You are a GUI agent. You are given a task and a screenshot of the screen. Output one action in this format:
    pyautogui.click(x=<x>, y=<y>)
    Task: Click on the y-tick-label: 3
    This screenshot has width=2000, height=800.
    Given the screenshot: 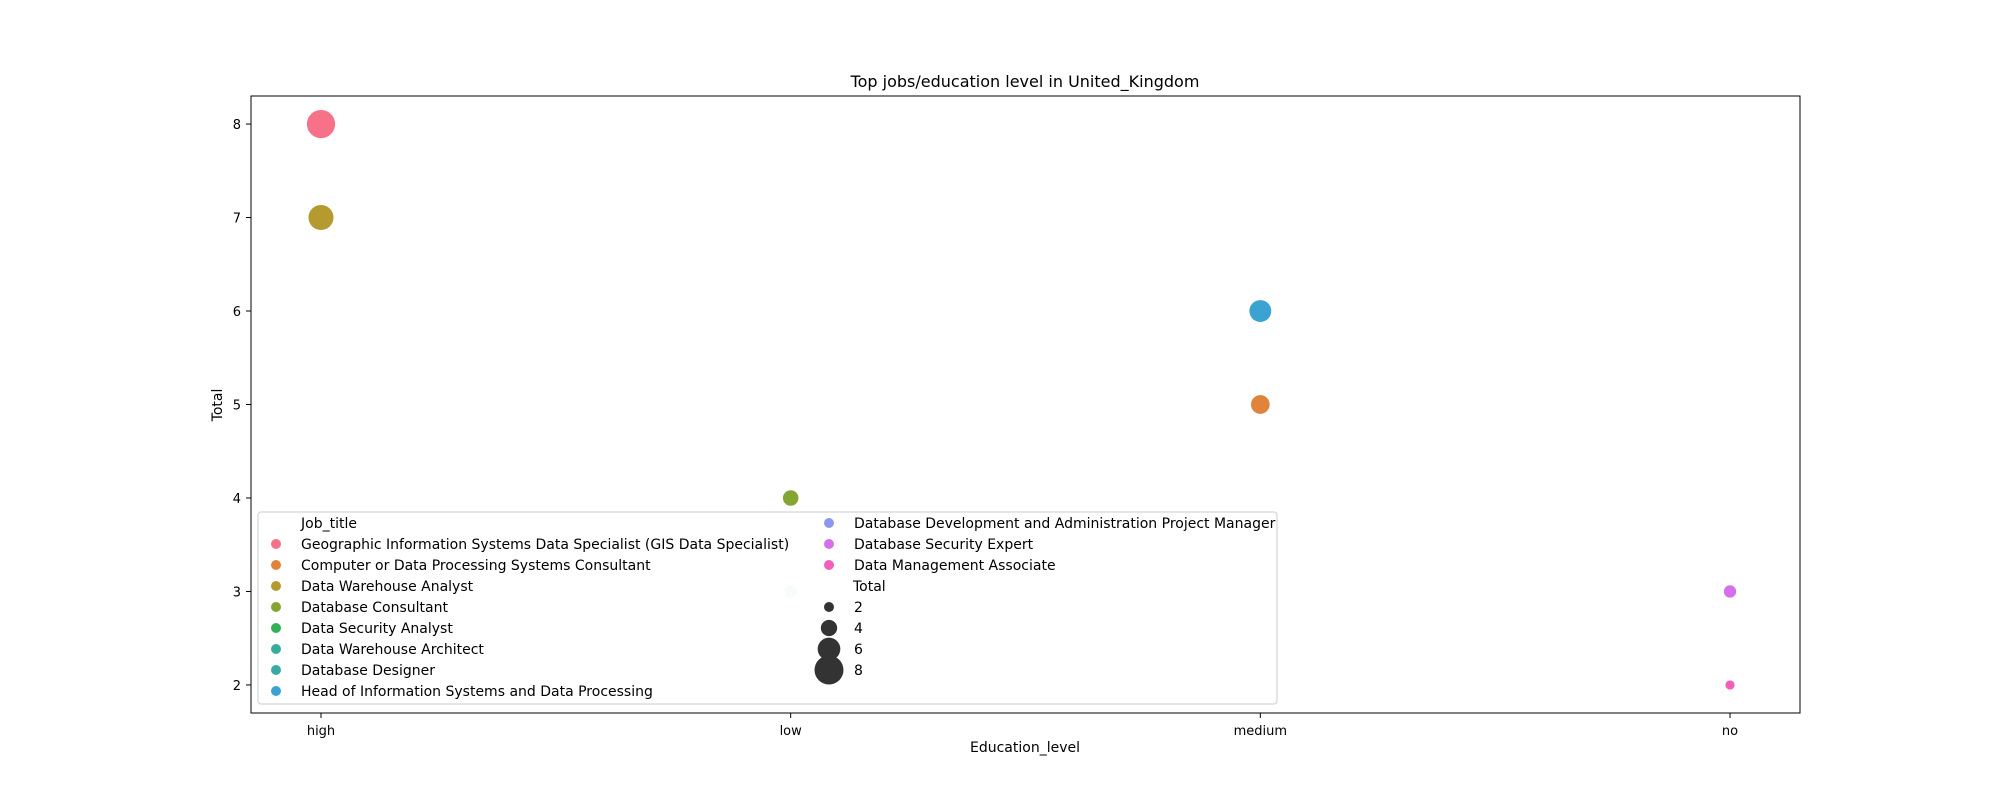 What is the action you would take?
    pyautogui.click(x=237, y=592)
    